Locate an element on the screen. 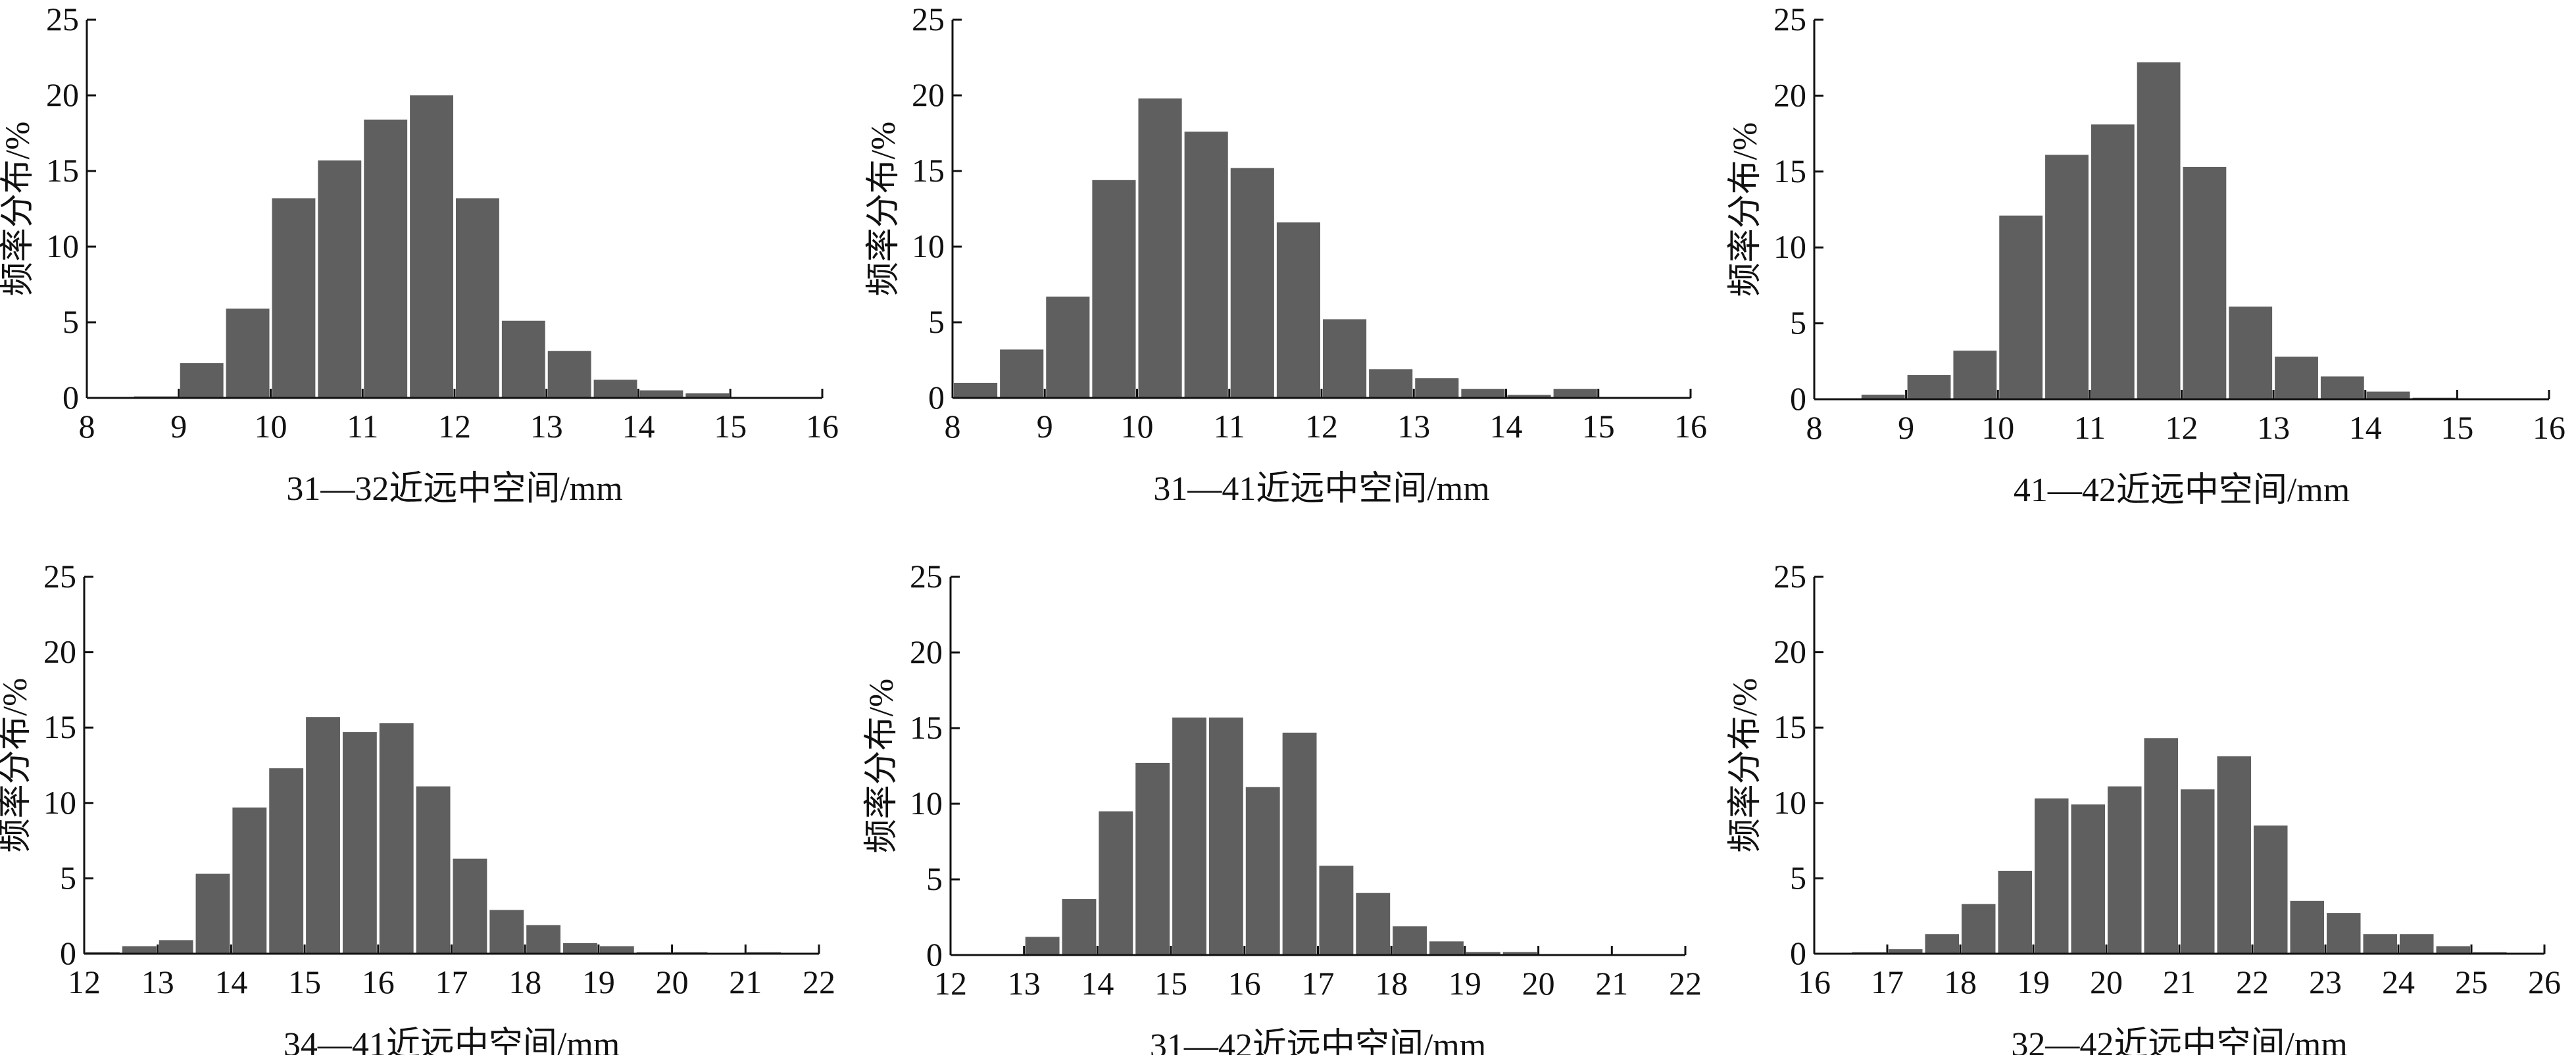 This screenshot has height=1055, width=2576. x-axis-title: 34—41近远中空间/mm is located at coordinates (452, 1040).